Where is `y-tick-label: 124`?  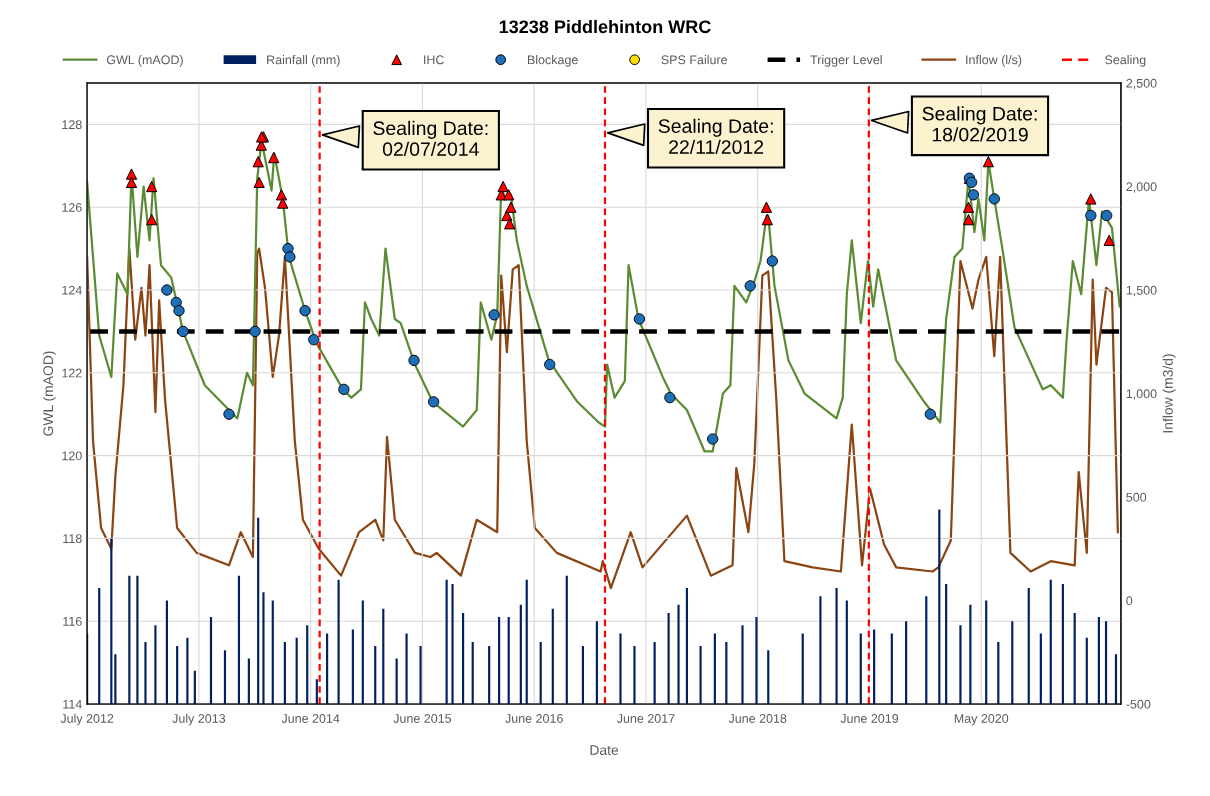 y-tick-label: 124 is located at coordinates (72, 290).